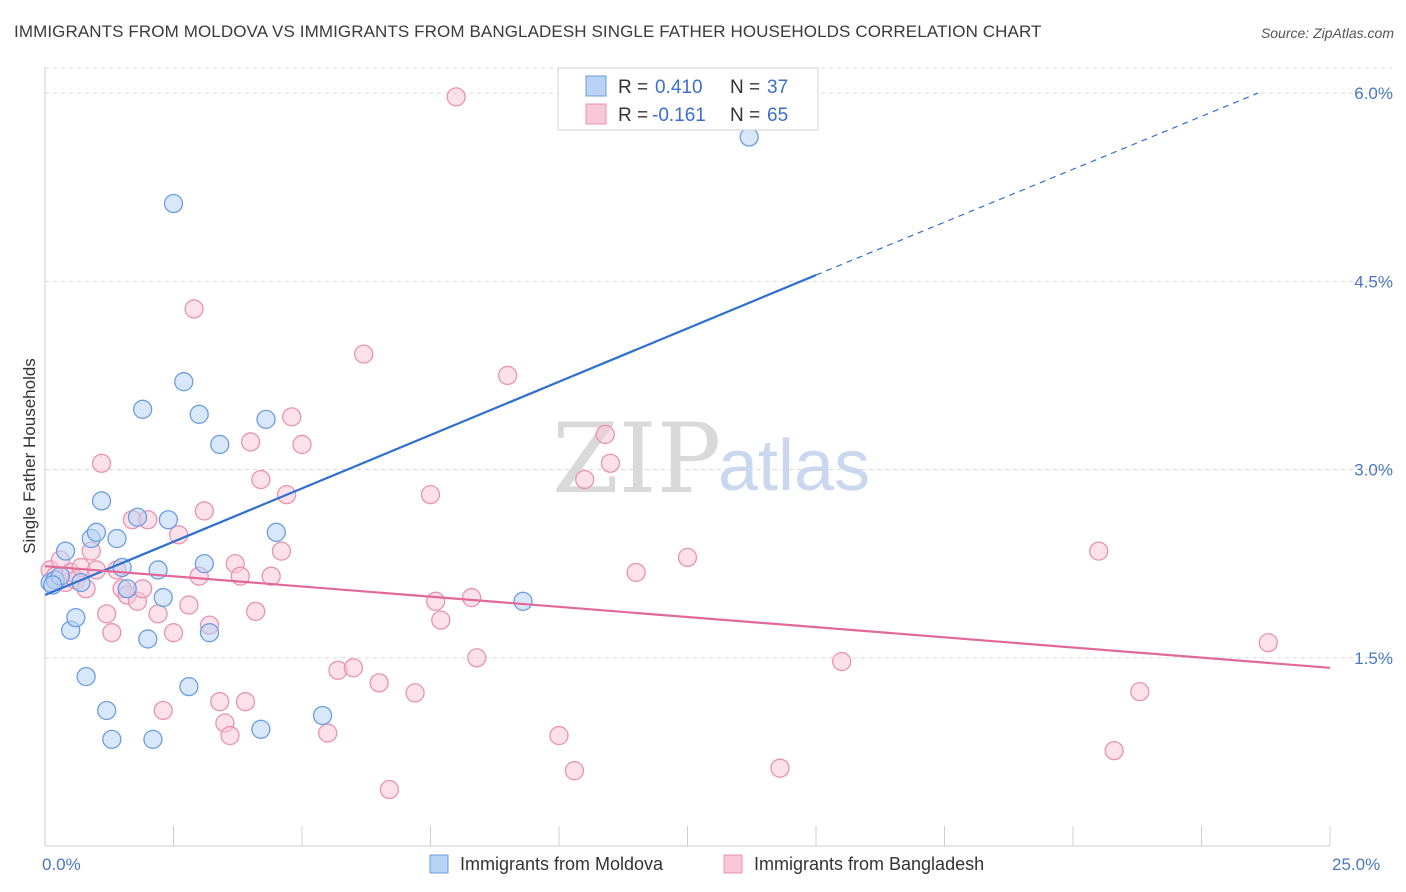  Describe the element at coordinates (633, 115) in the screenshot. I see `legend-r-label-bangladesh: R =` at that location.